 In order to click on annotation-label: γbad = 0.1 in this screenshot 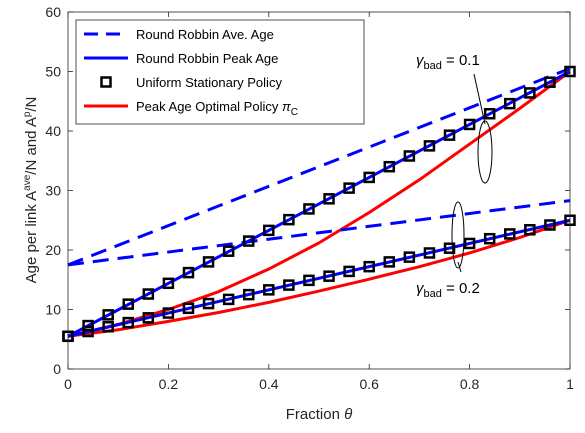, I will do `click(448, 62)`.